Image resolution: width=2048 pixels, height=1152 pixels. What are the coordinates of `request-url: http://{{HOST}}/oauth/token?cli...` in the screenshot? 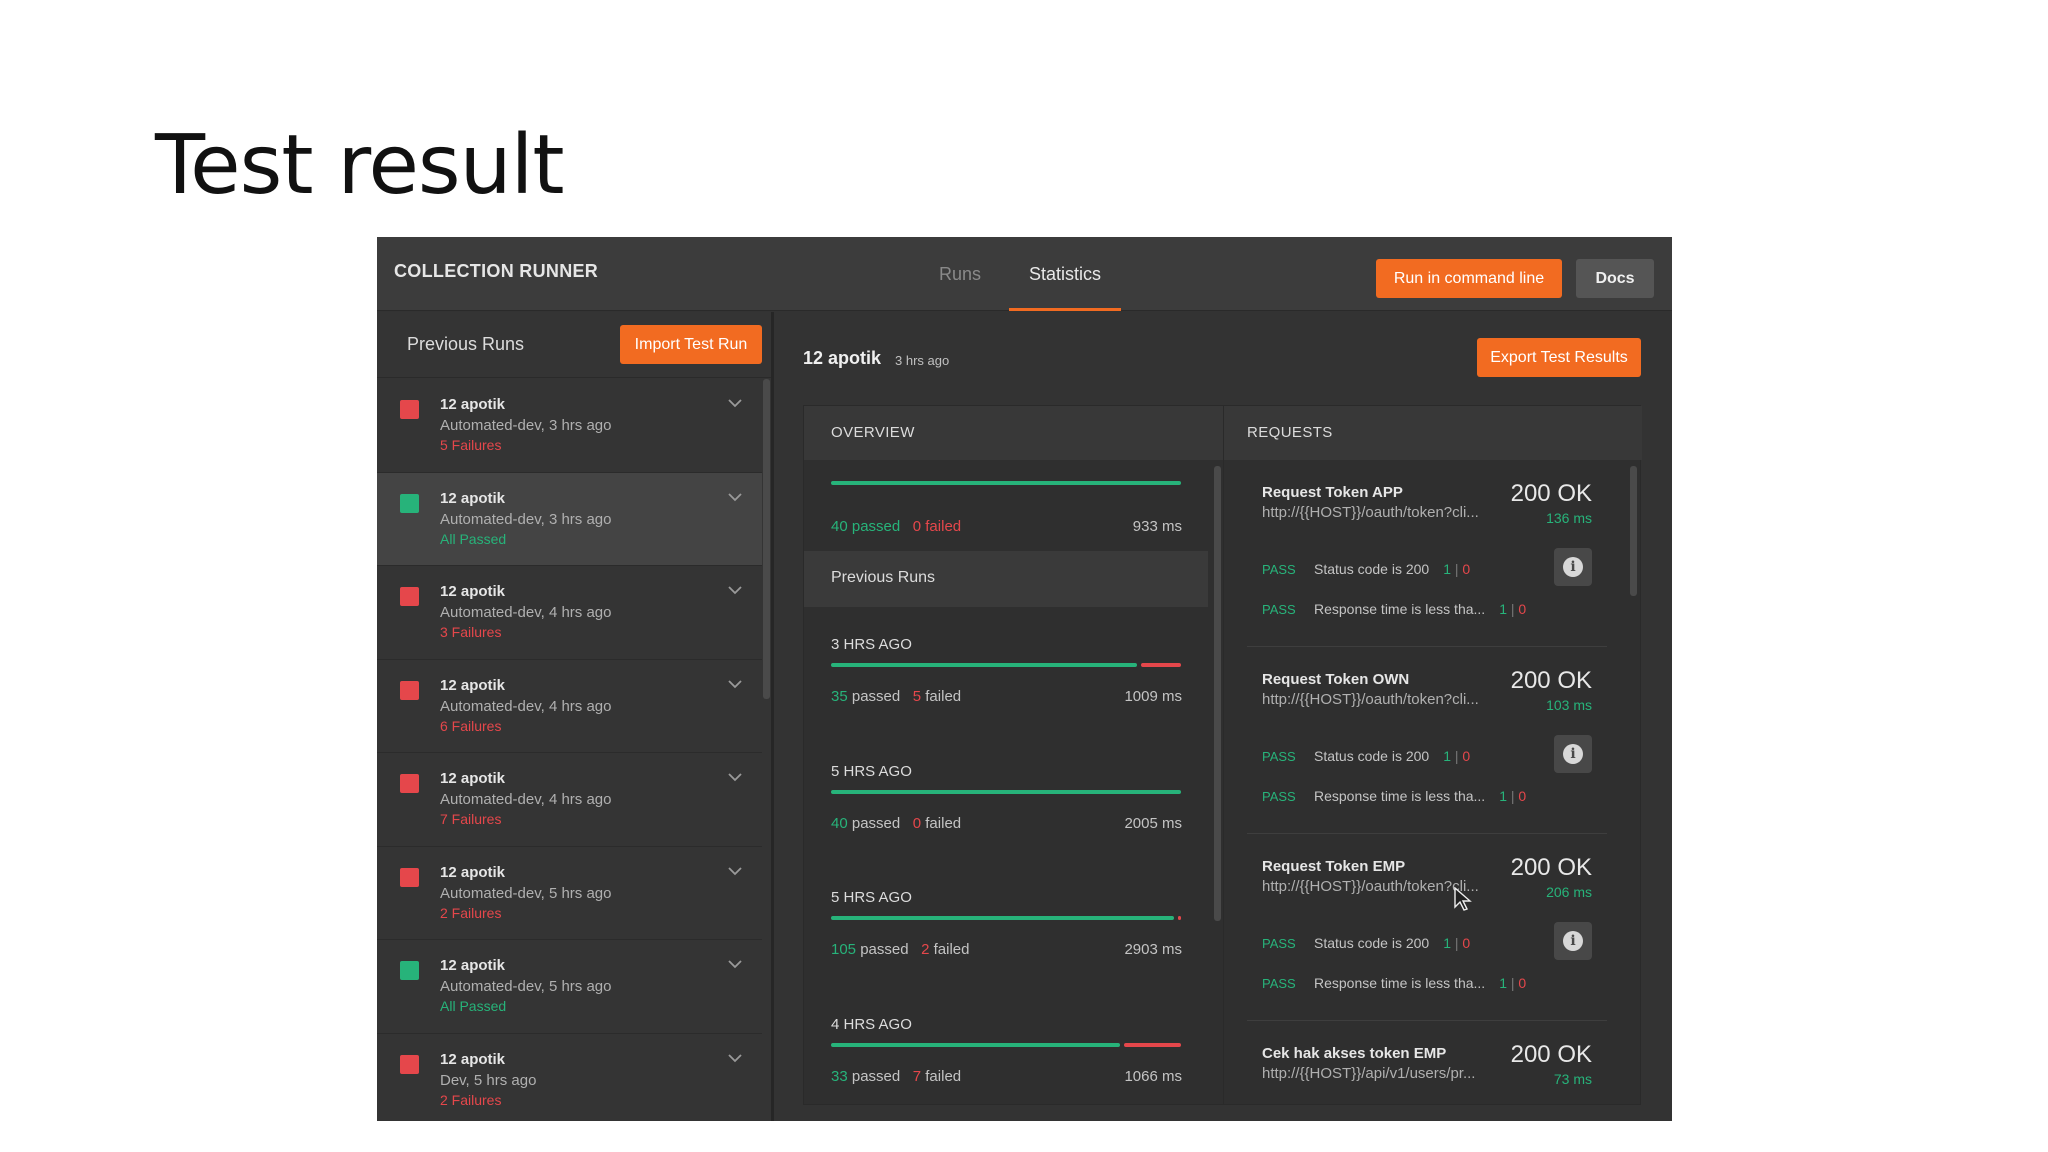 It's located at (1370, 886).